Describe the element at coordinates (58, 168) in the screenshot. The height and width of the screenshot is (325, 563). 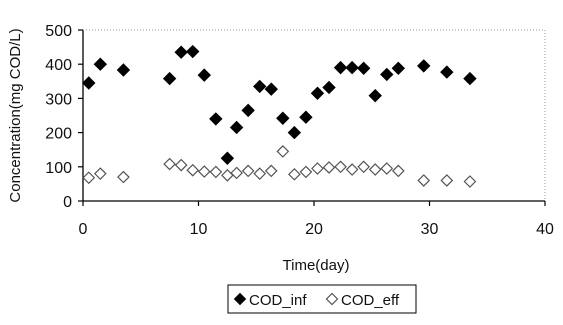
I see `y-tick-label: 100` at that location.